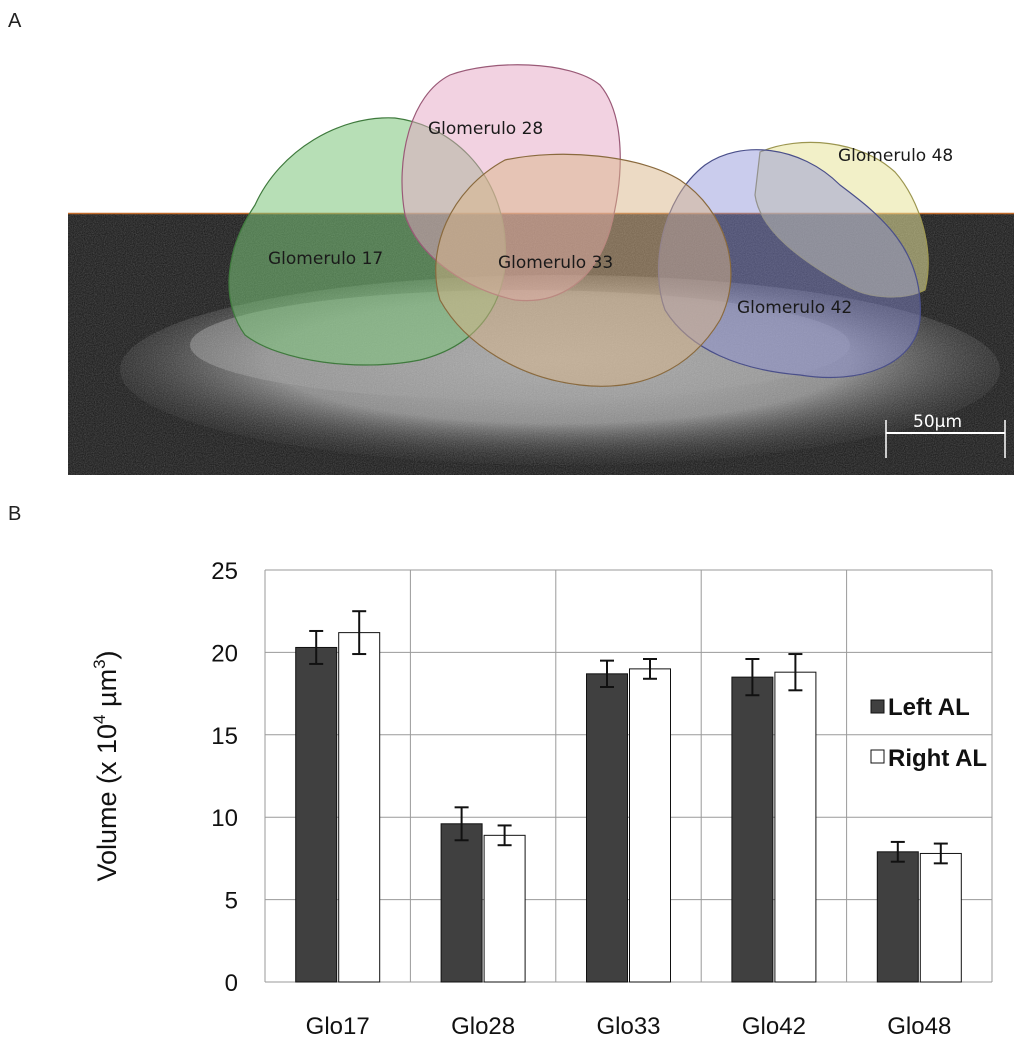 The height and width of the screenshot is (1046, 1024). What do you see at coordinates (607, 828) in the screenshot?
I see `bar-left-al-glo33` at bounding box center [607, 828].